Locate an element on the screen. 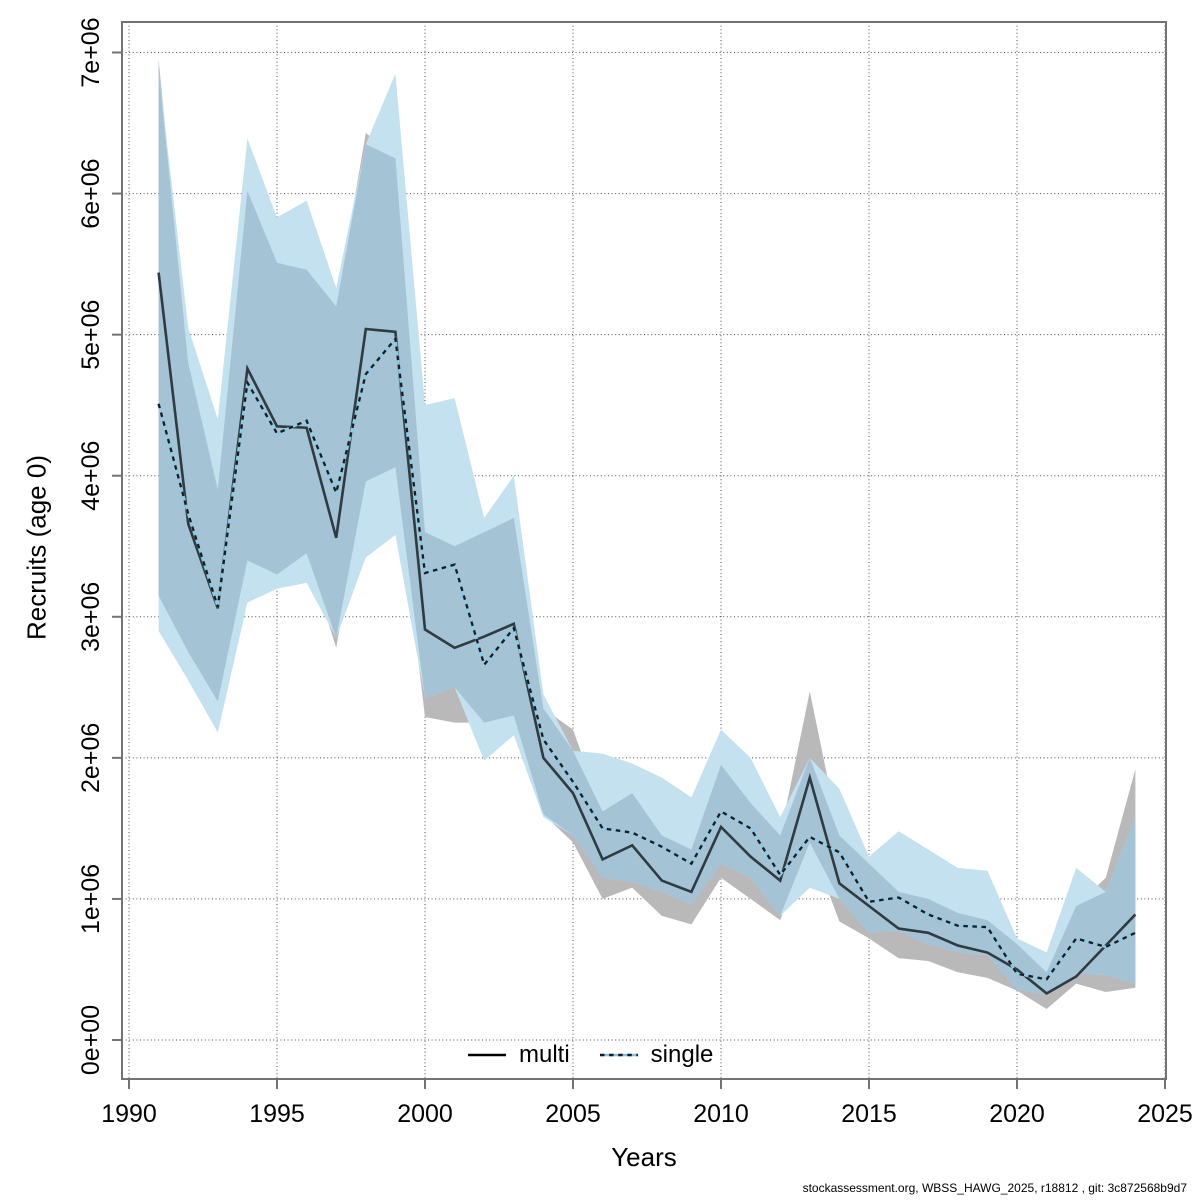 This screenshot has width=1200, height=1200. legend-item-single: single is located at coordinates (656, 1055).